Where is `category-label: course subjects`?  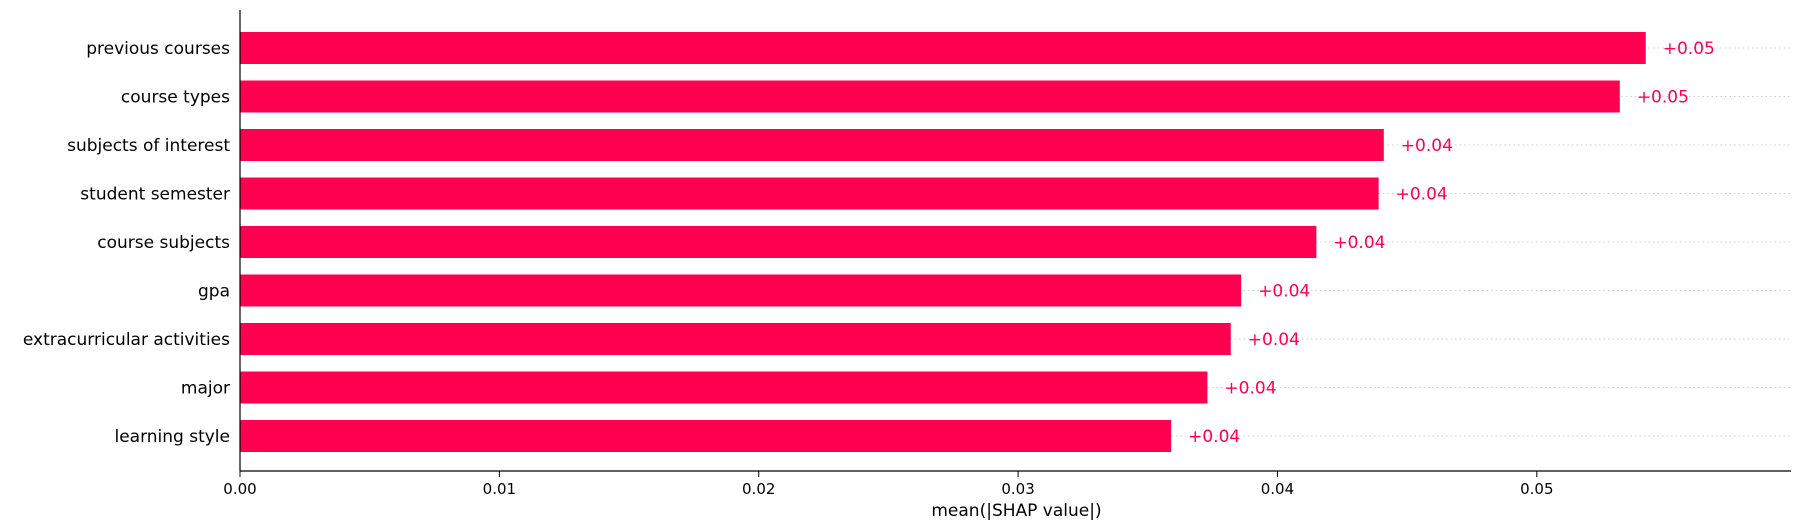 category-label: course subjects is located at coordinates (163, 243).